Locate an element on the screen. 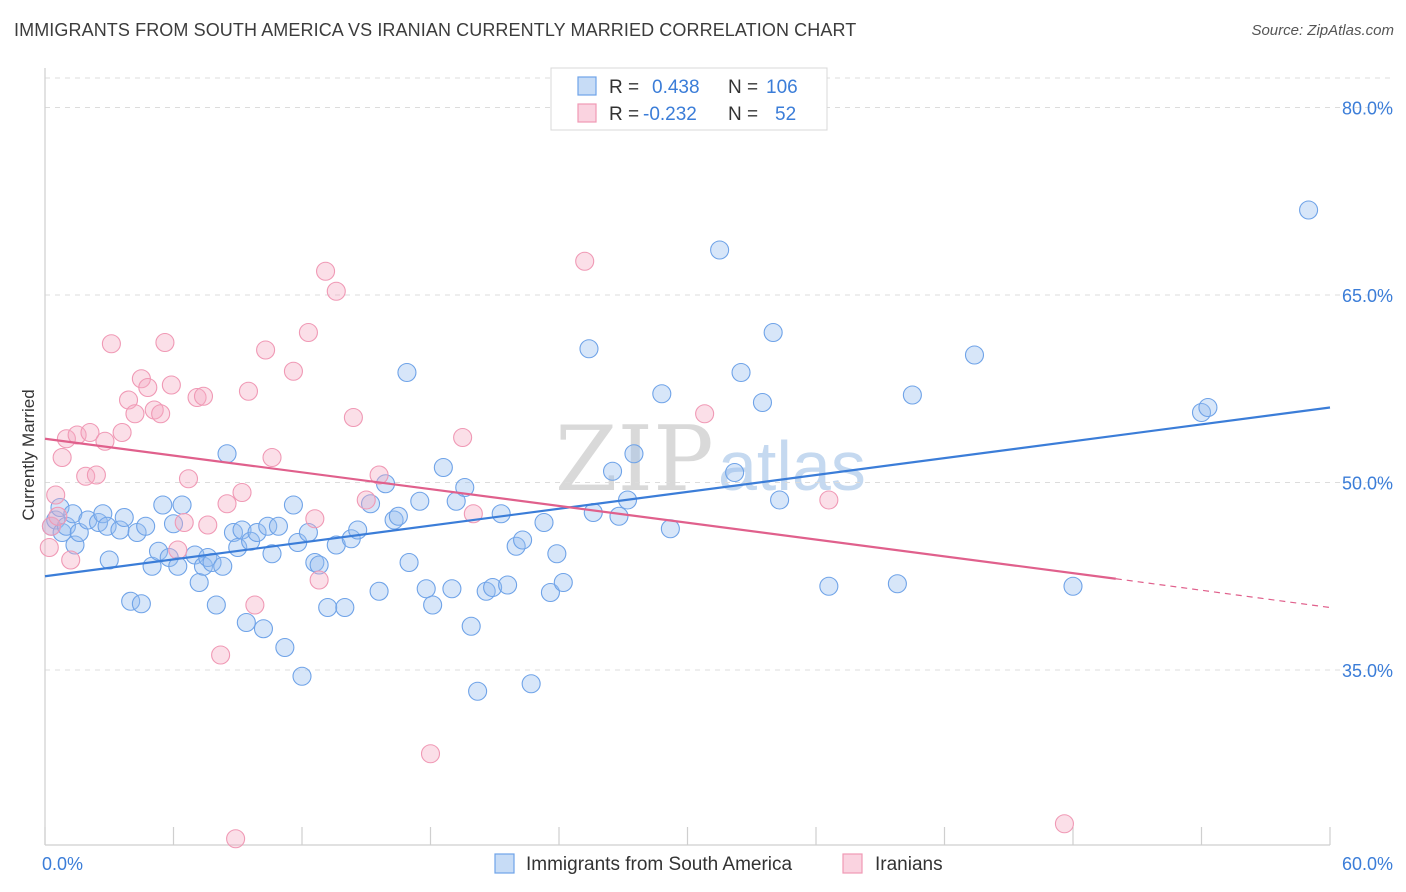 Image resolution: width=1406 pixels, height=892 pixels. chart-source: Source: ZipAtlas.com is located at coordinates (1322, 30).